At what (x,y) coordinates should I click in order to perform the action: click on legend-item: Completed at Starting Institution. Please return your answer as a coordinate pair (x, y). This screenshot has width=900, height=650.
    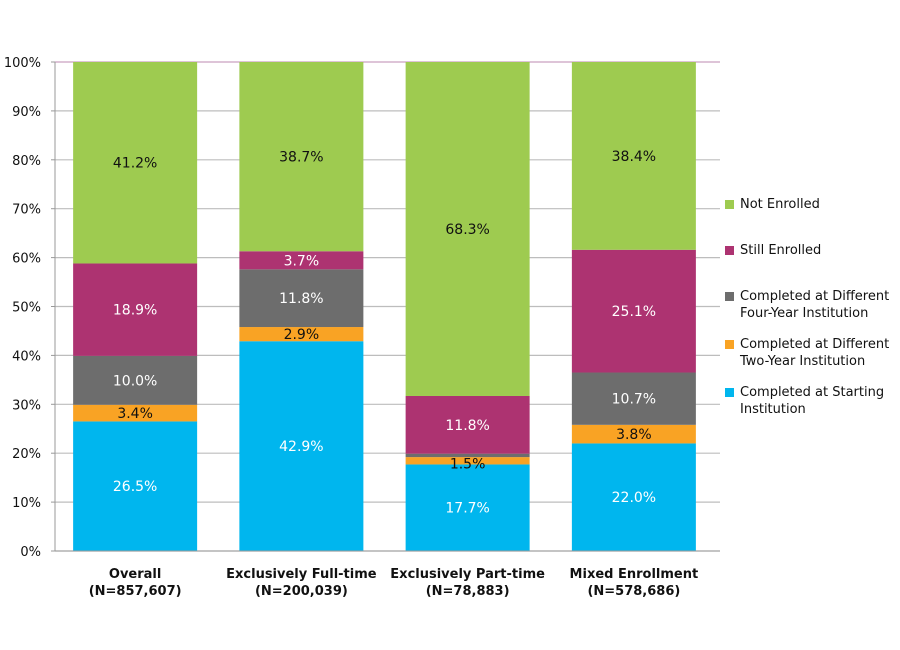
    Looking at the image, I should click on (804, 401).